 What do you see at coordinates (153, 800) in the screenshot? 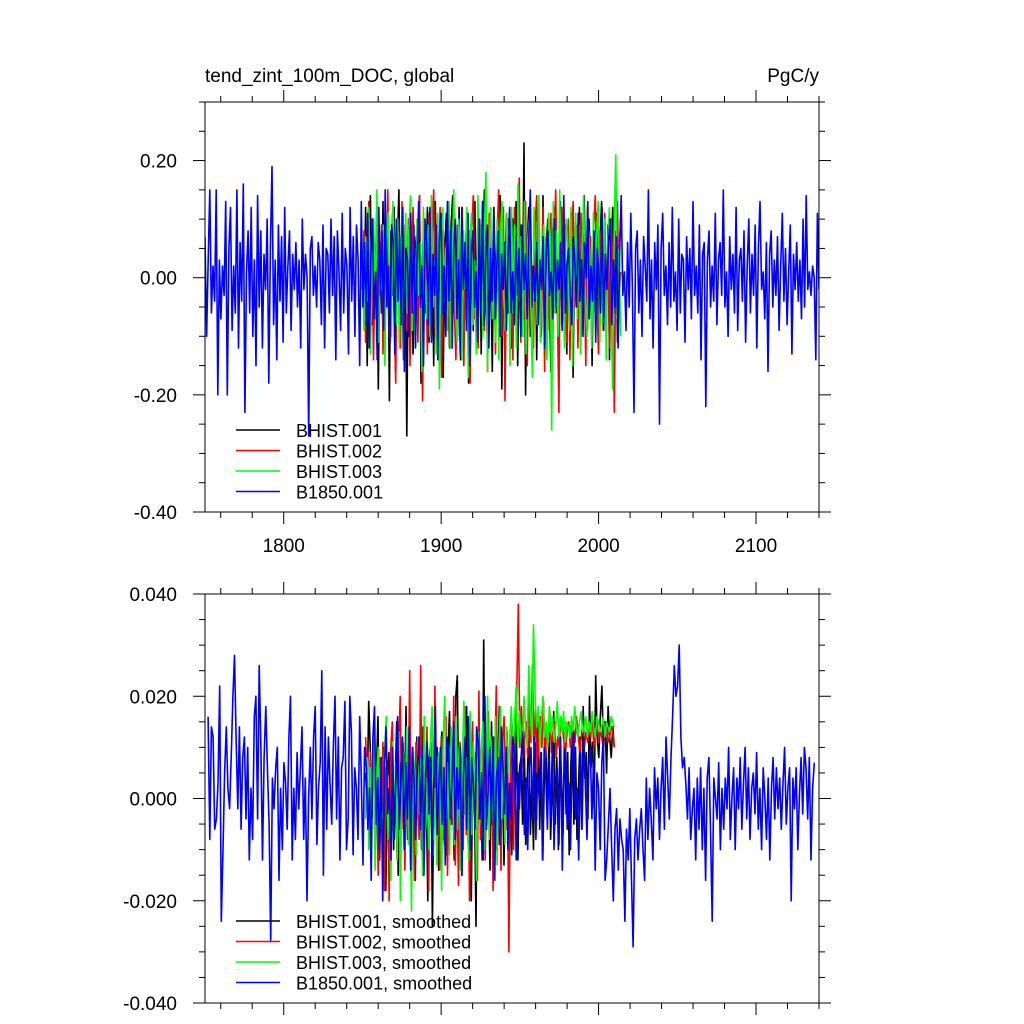
I see `y-tick-label: 0.000` at bounding box center [153, 800].